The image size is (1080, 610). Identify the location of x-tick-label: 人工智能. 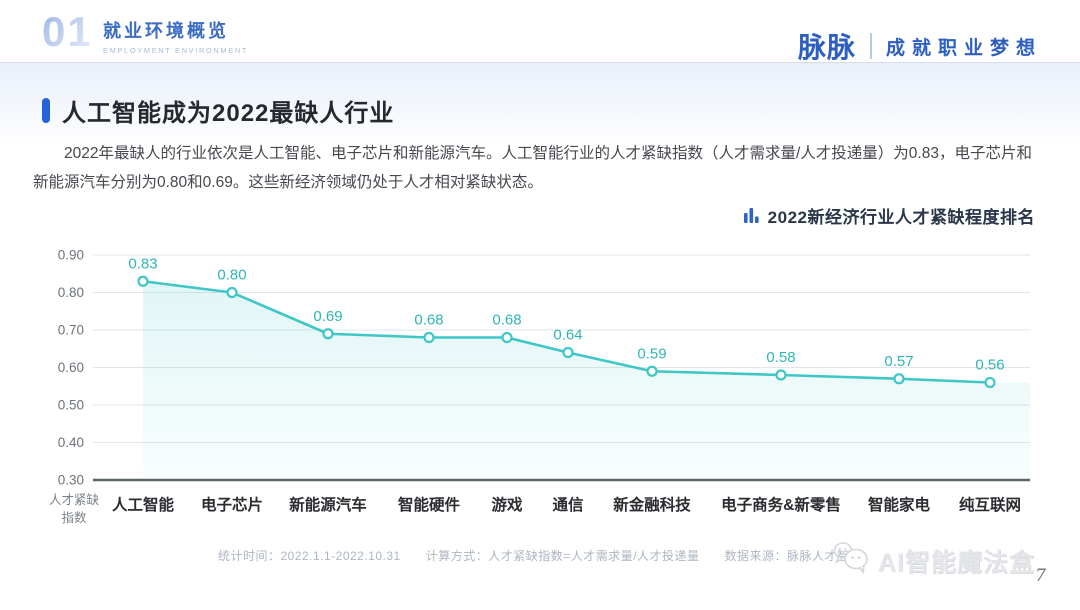
(143, 504).